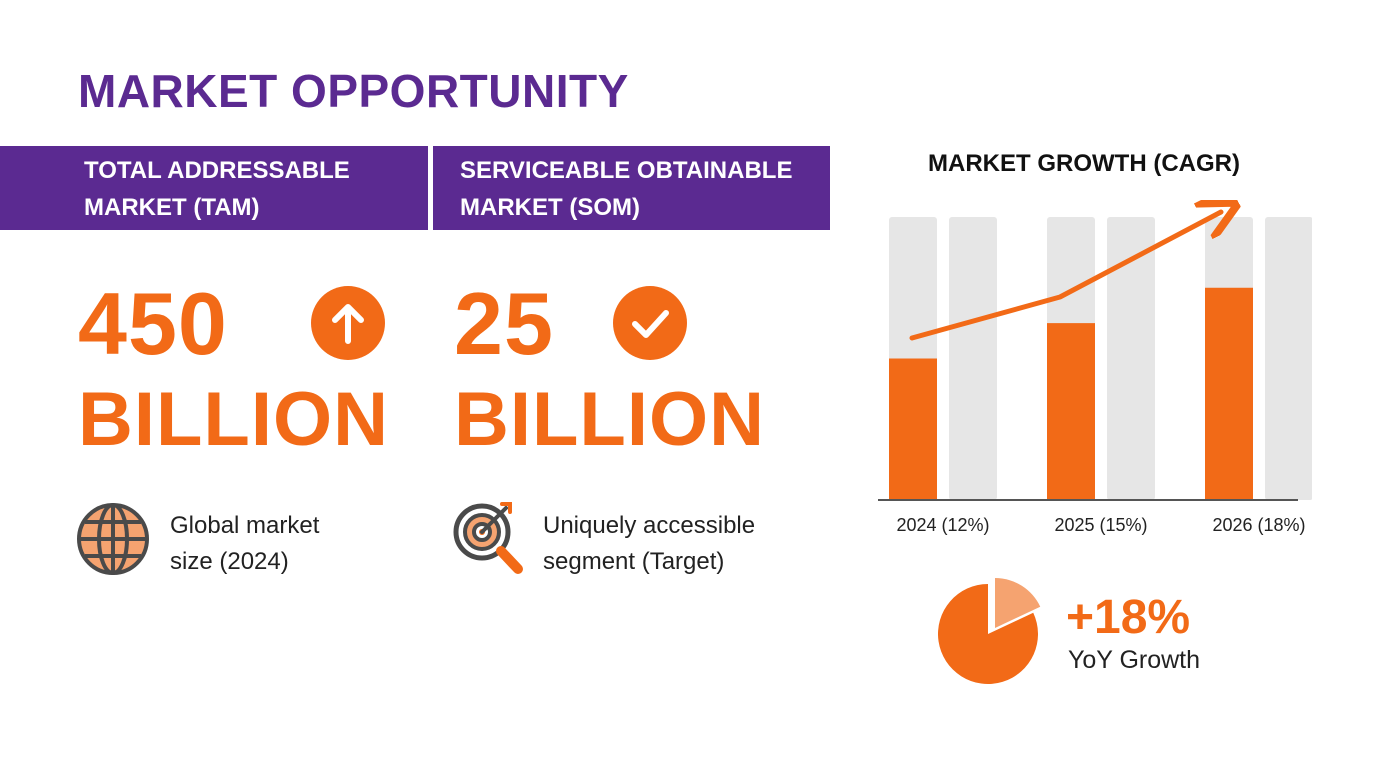 Image resolution: width=1376 pixels, height=768 pixels. Describe the element at coordinates (153, 323) in the screenshot. I see `tam-value: 450` at that location.